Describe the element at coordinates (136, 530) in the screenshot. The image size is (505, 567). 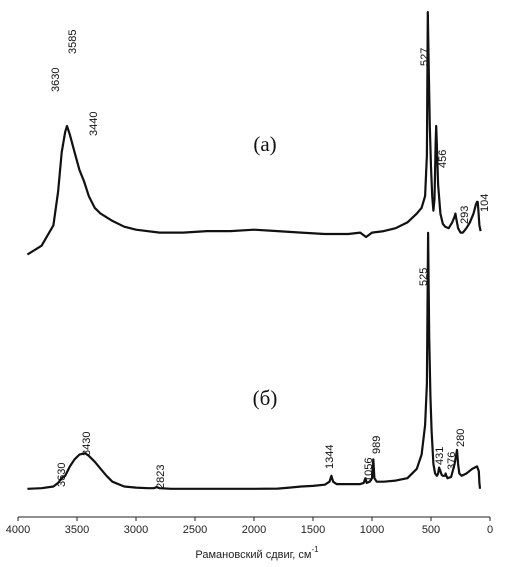
I see `x-tick-label: 3000` at that location.